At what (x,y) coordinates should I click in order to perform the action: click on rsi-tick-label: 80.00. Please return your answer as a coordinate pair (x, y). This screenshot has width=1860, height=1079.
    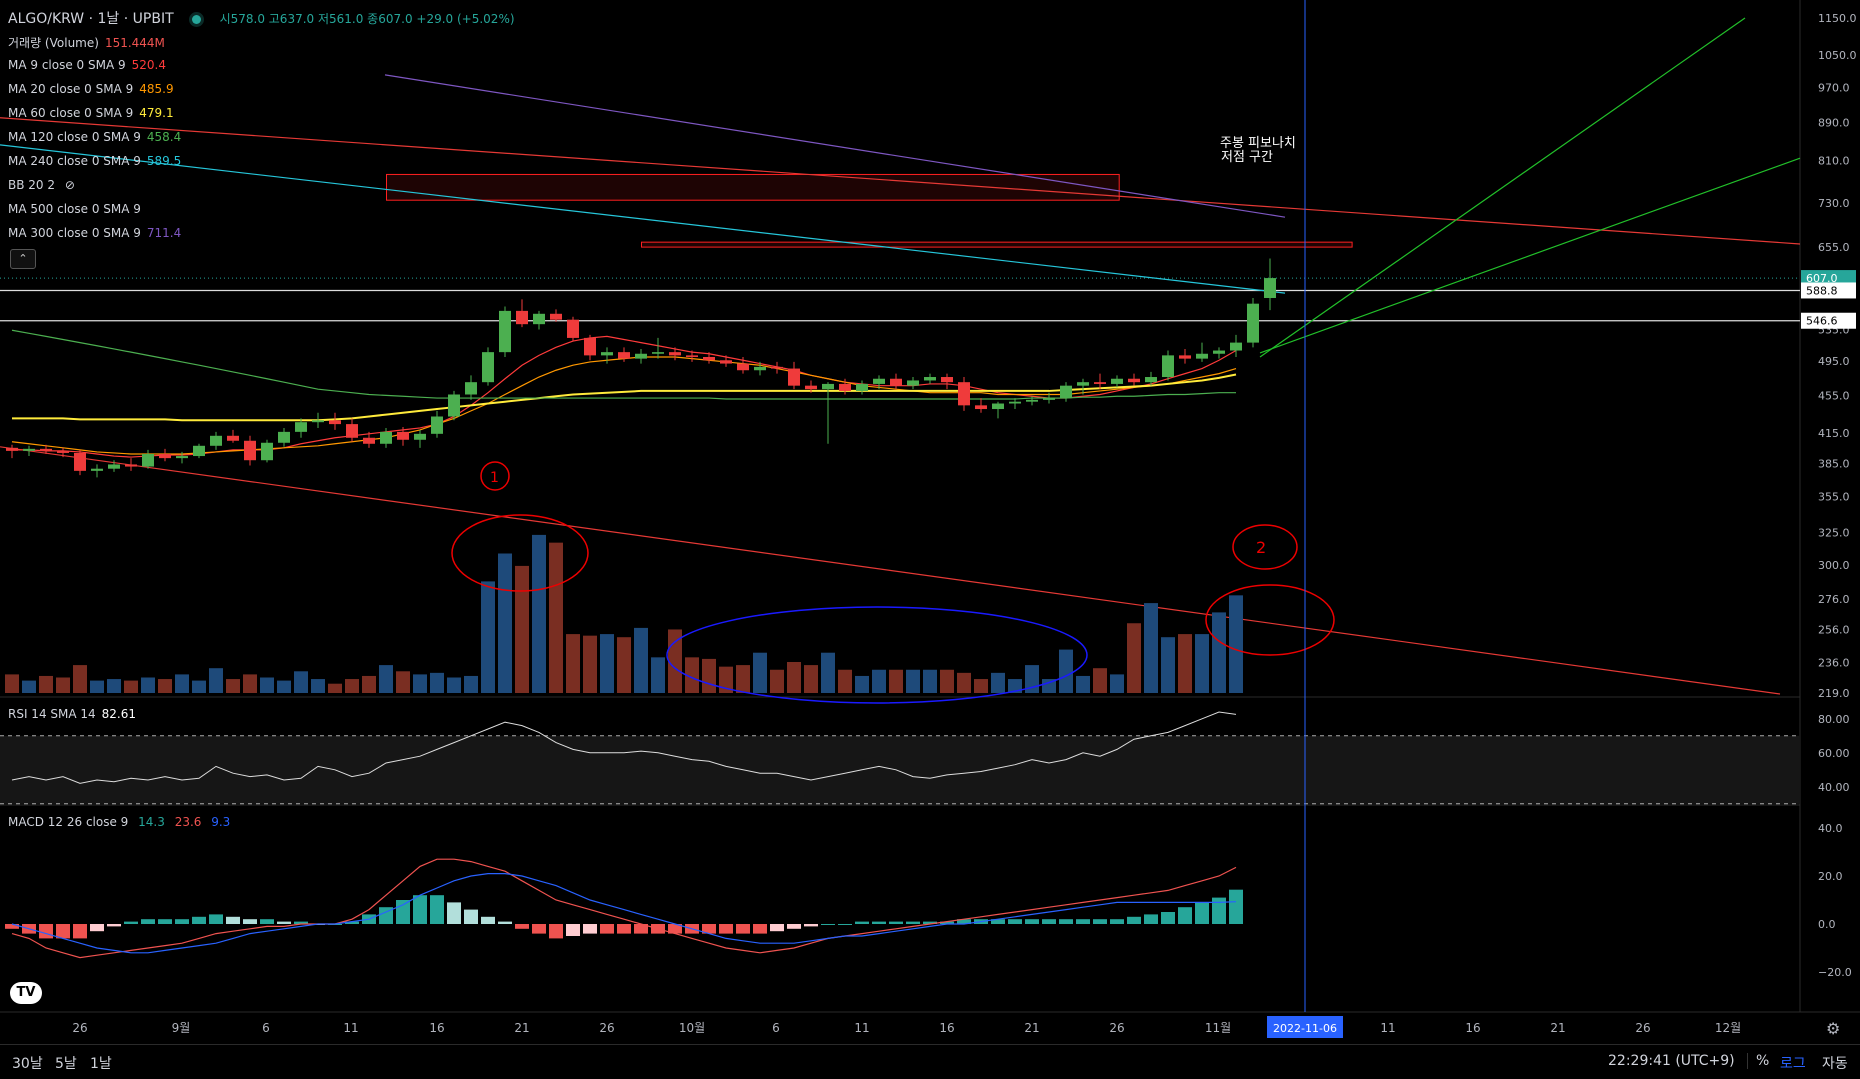
    Looking at the image, I should click on (1834, 719).